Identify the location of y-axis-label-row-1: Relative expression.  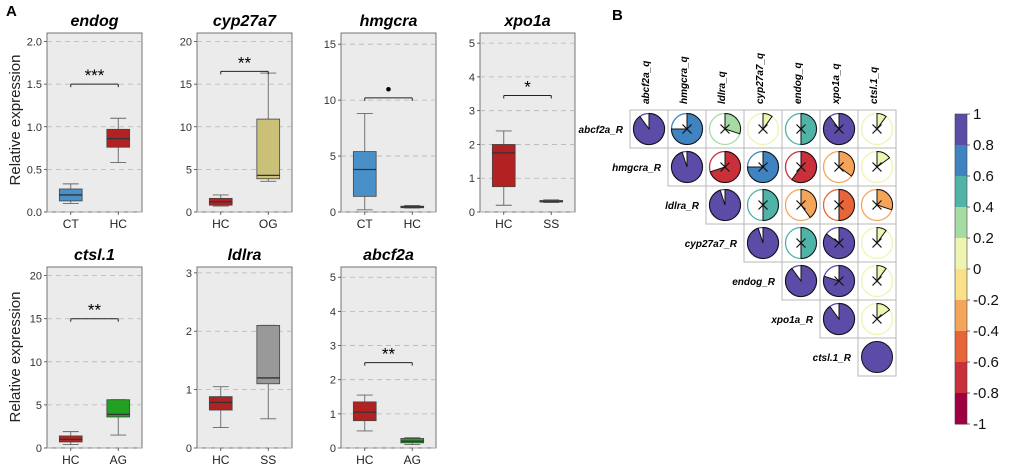
(15, 120).